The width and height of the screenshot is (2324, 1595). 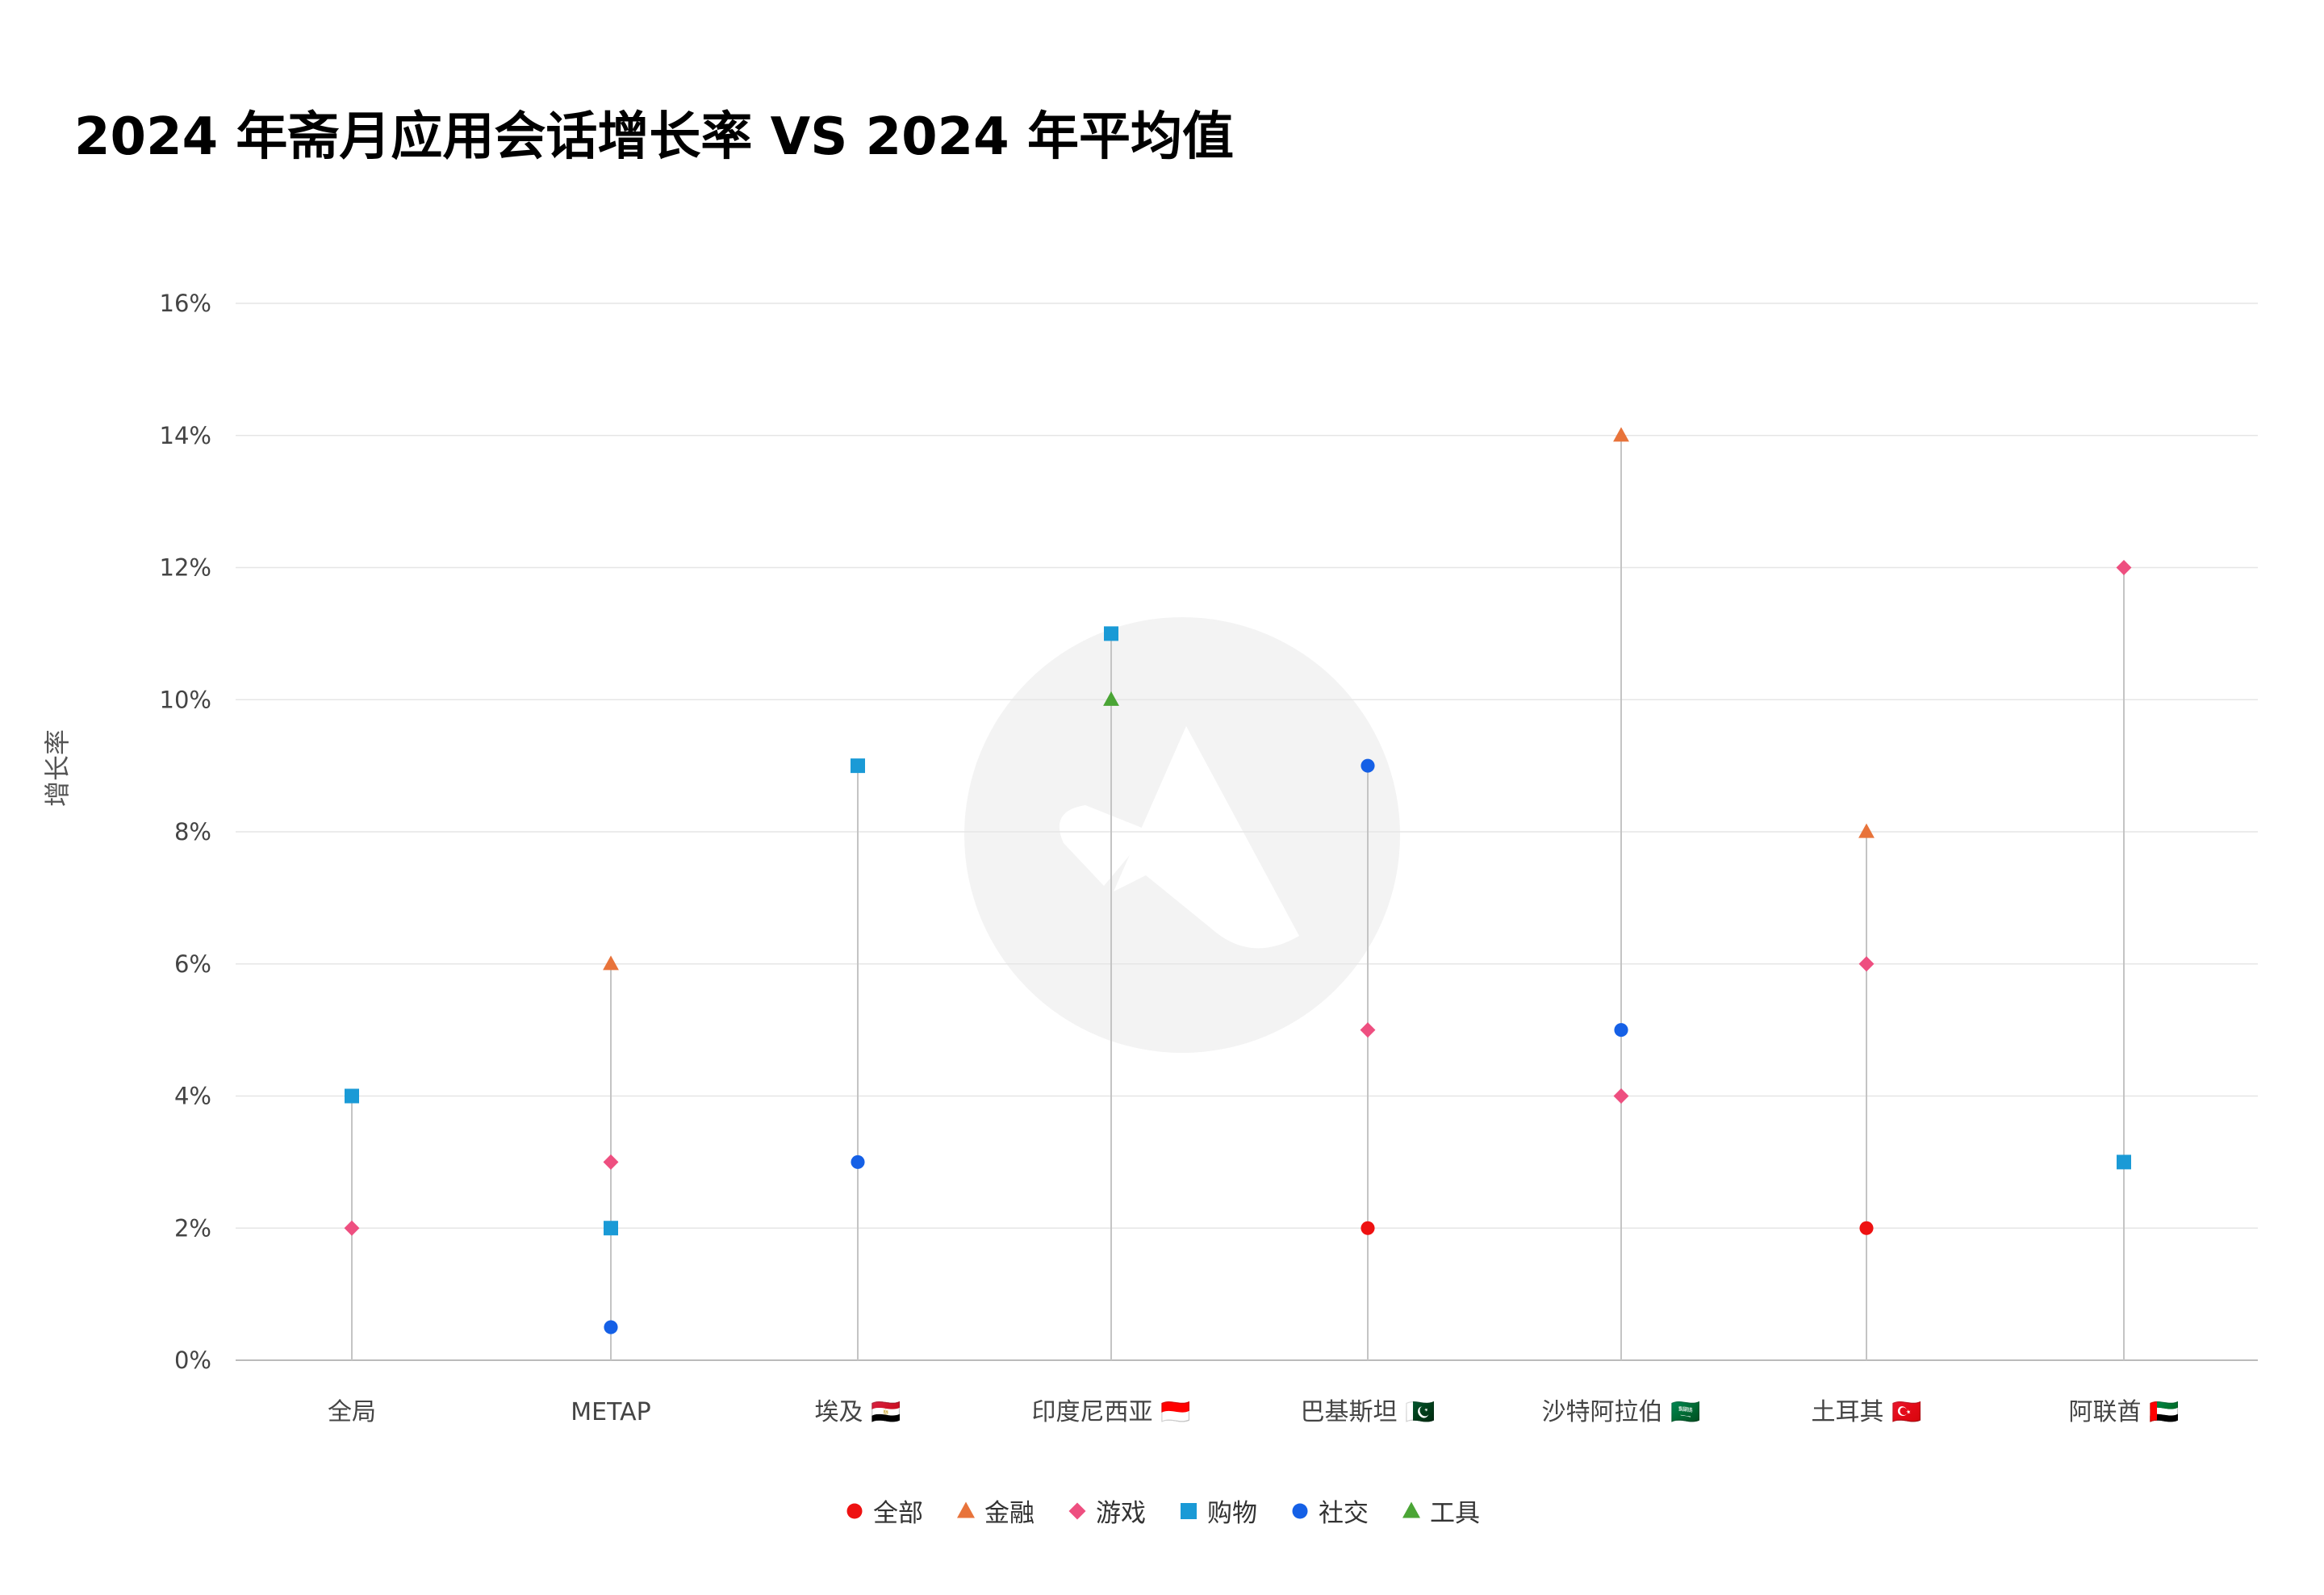 I want to click on legend-label: 工具, so click(x=1455, y=1513).